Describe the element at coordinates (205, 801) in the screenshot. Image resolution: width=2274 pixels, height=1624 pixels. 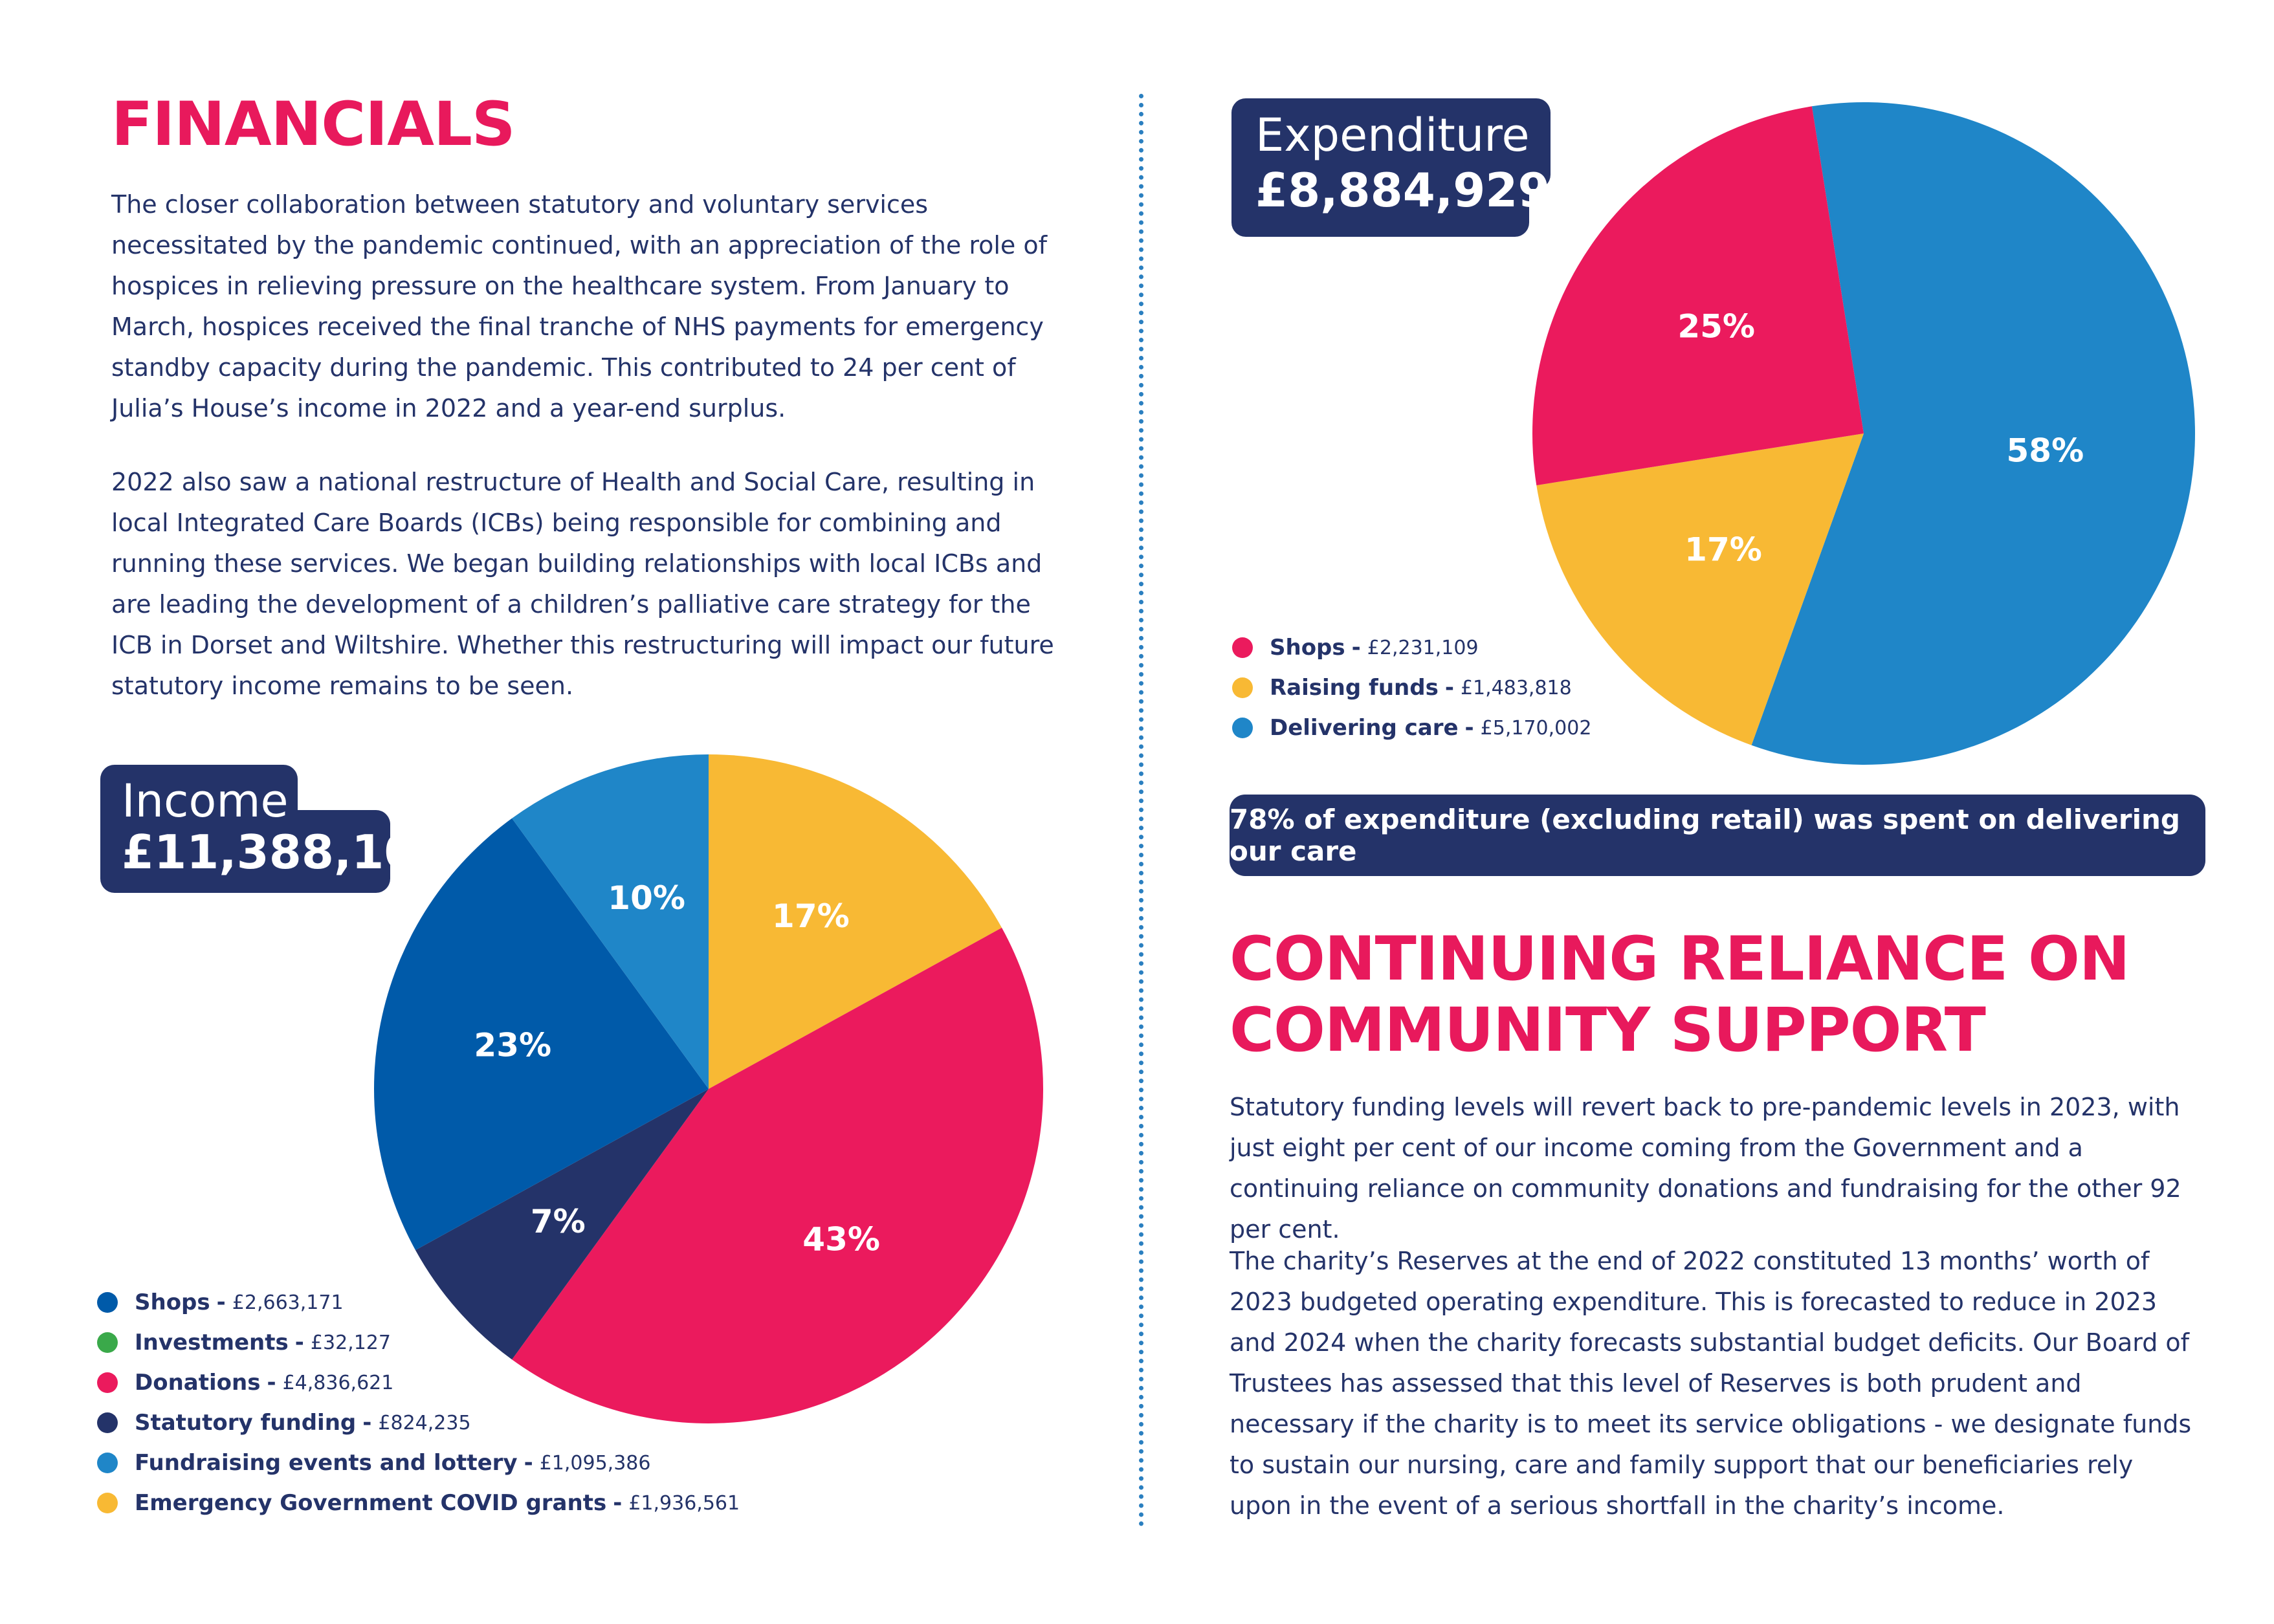
I see `income-title: Income` at that location.